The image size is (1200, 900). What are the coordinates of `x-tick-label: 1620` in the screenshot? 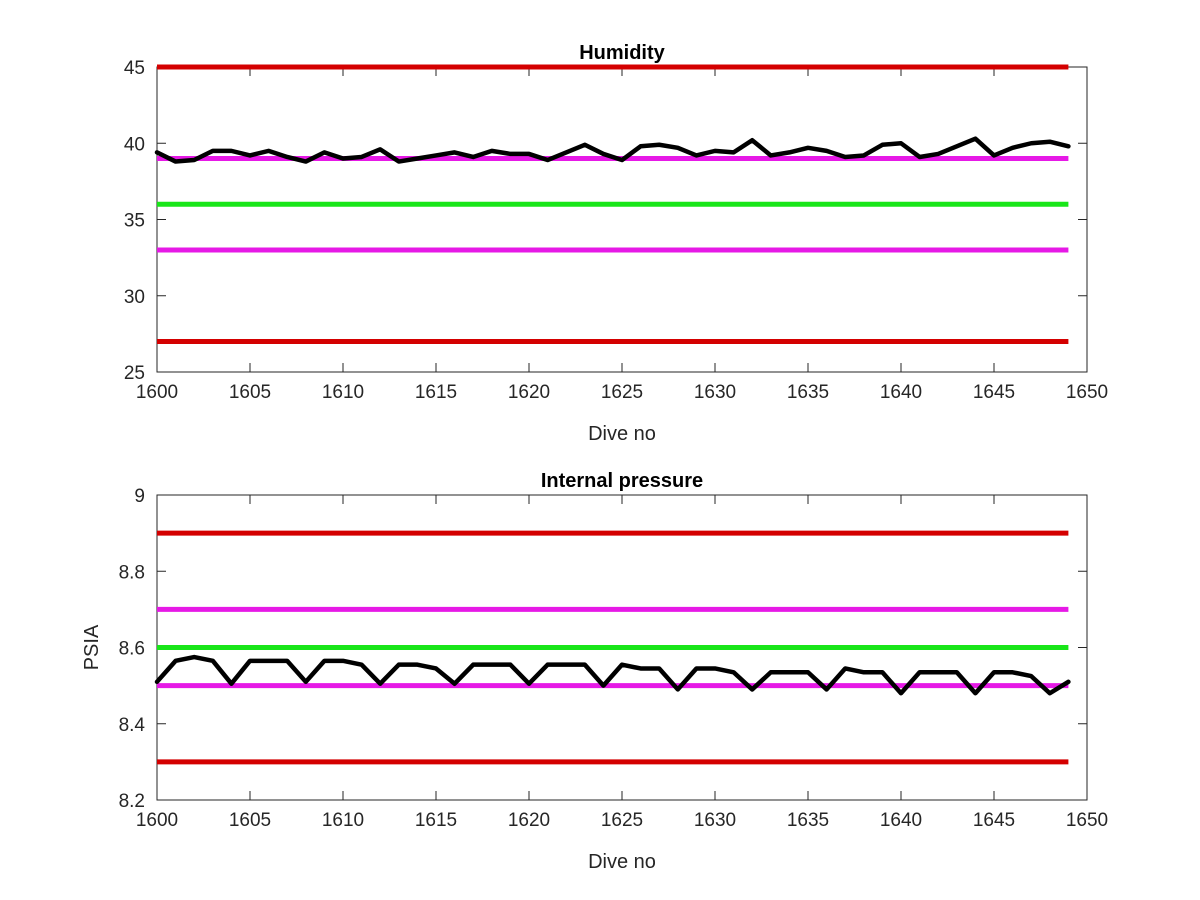 It's located at (529, 392).